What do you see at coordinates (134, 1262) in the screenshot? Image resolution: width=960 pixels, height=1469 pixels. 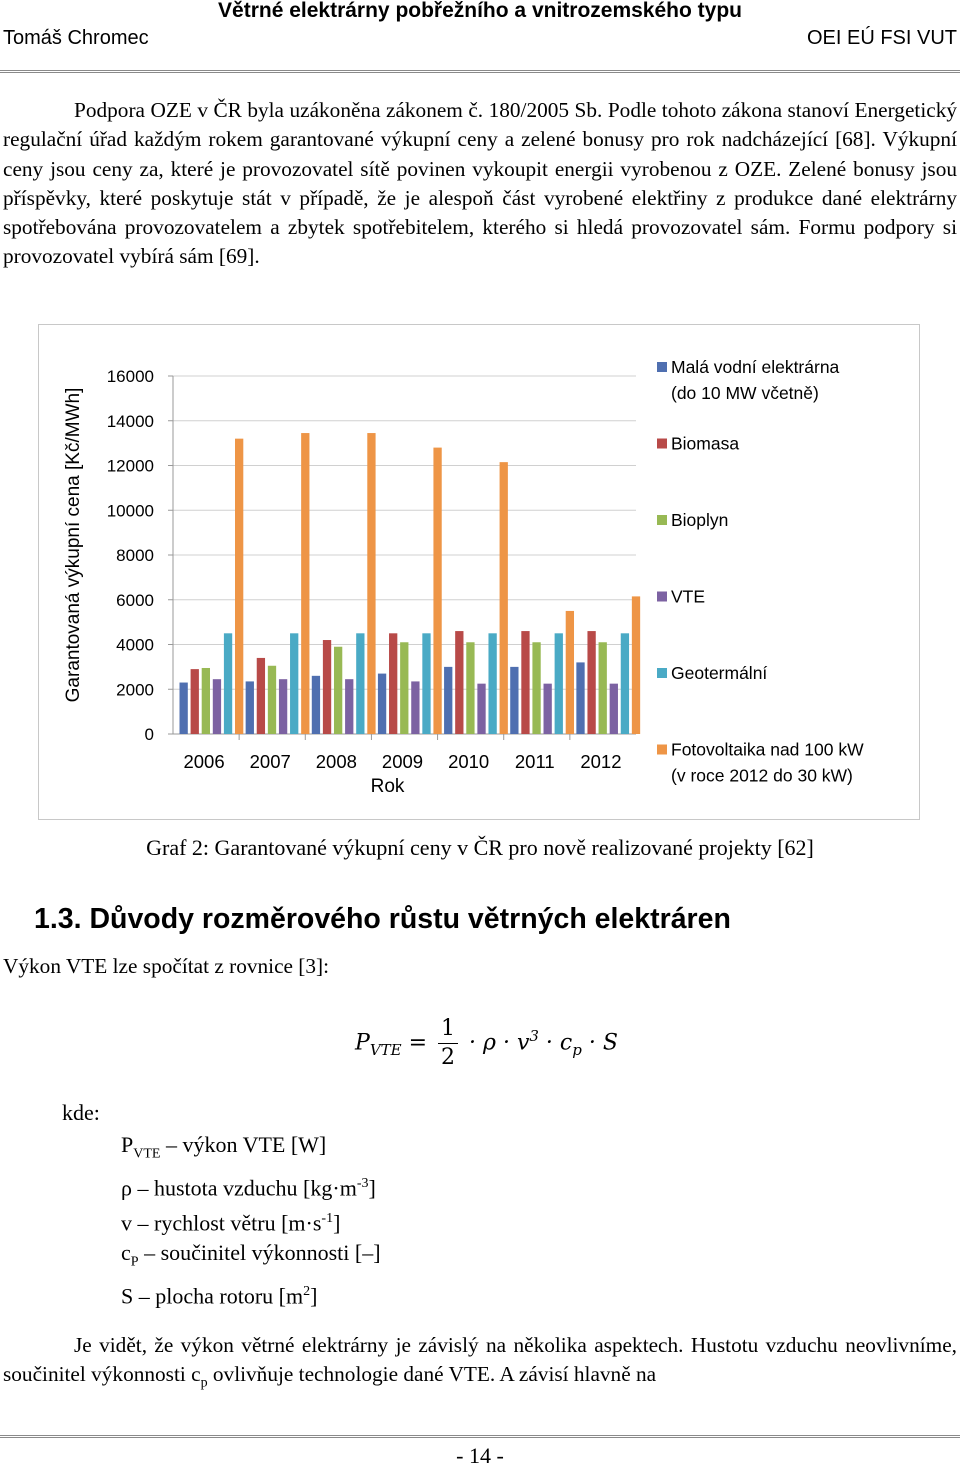 I see `def-coefficient-sub: P` at bounding box center [134, 1262].